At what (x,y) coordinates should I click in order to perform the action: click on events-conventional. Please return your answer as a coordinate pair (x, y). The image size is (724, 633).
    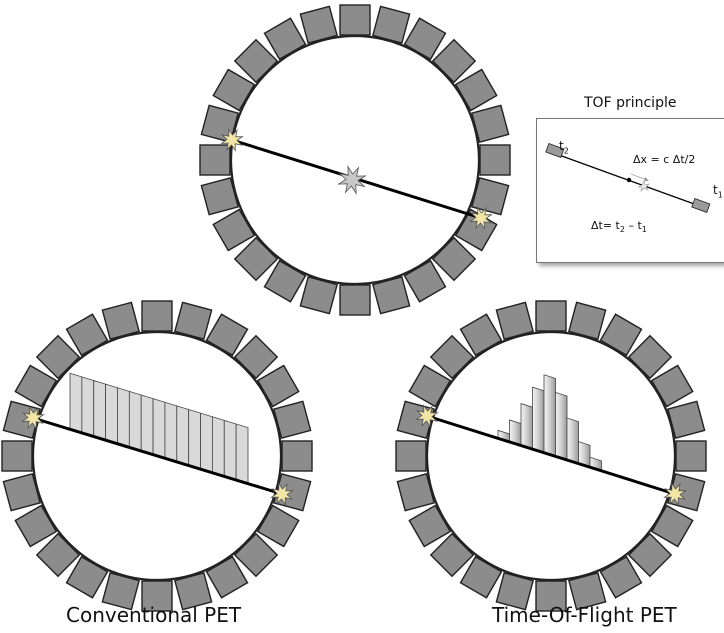
    Looking at the image, I should click on (157, 456).